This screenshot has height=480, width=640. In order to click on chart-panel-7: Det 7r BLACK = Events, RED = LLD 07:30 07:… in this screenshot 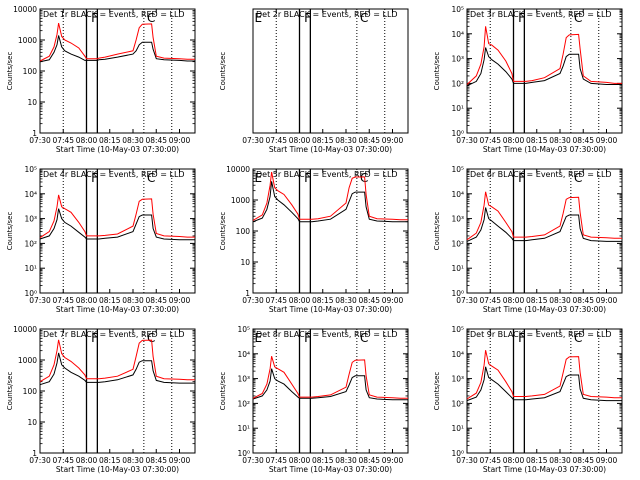, I will do `click(101, 399)`.